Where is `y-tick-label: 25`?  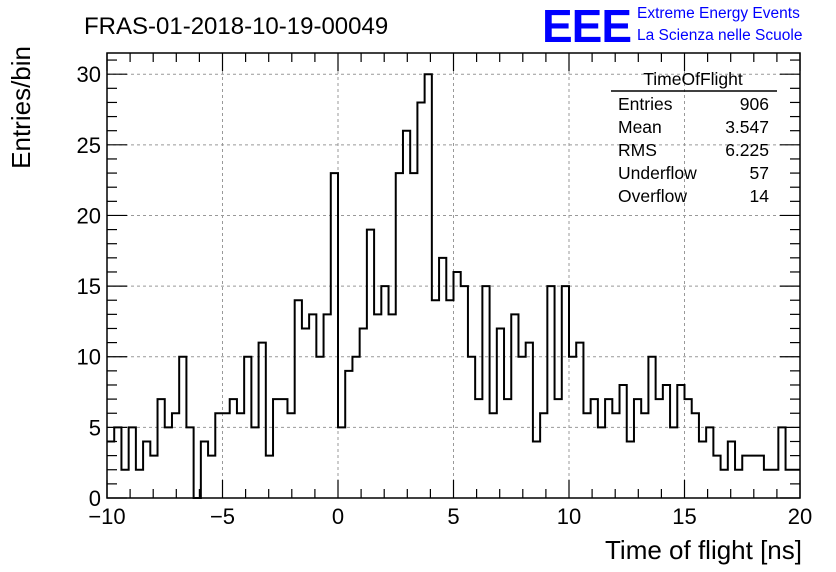 y-tick-label: 25 is located at coordinates (89, 145).